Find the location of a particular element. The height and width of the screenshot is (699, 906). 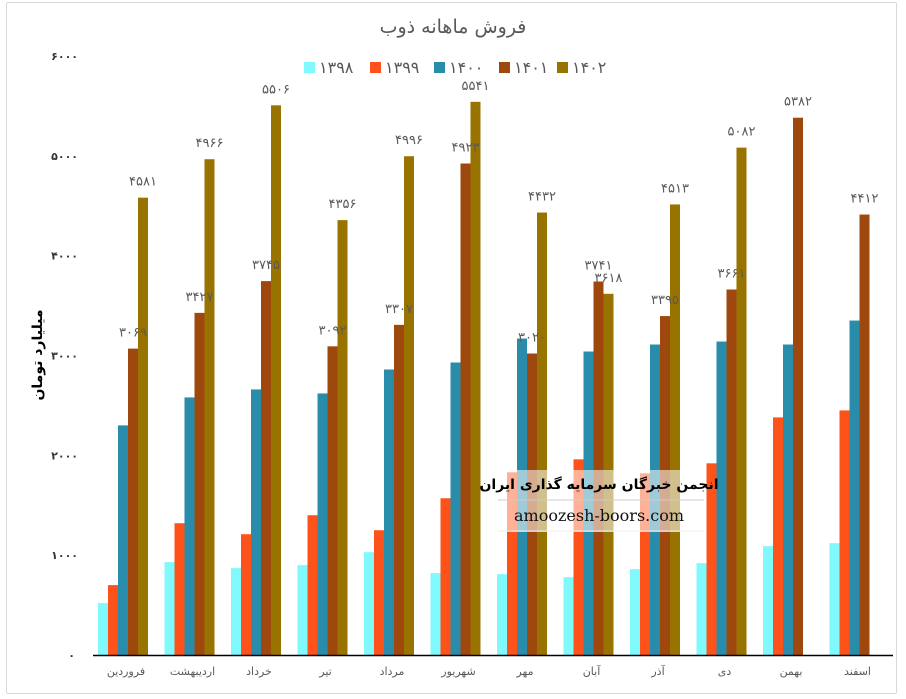

legend-label-1399: ۱۳۹۹ is located at coordinates (402, 67).